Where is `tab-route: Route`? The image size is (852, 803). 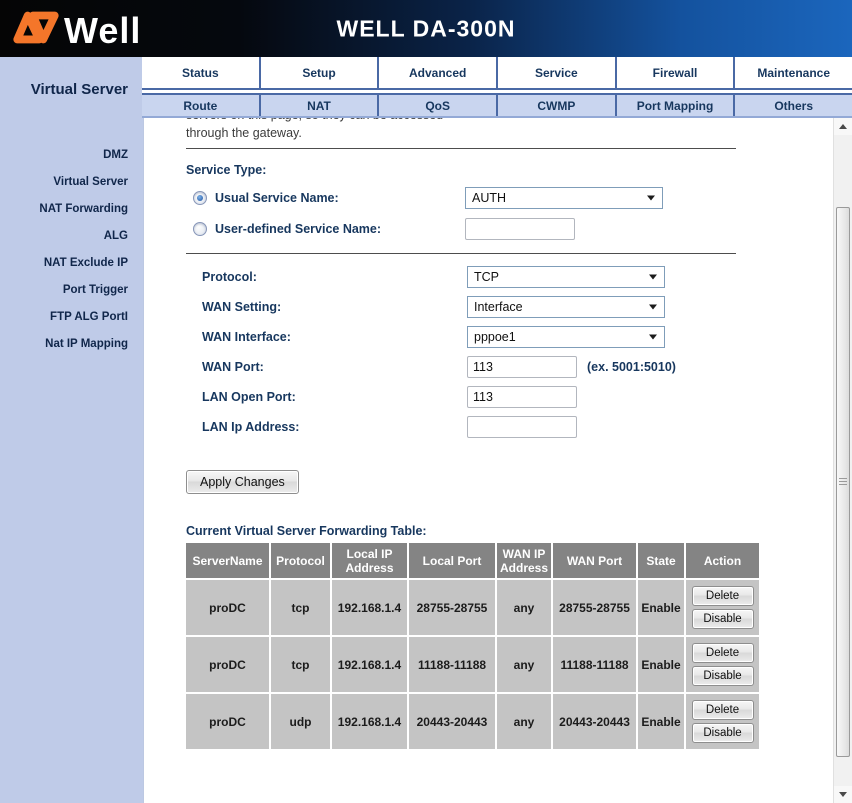
tab-route: Route is located at coordinates (201, 105).